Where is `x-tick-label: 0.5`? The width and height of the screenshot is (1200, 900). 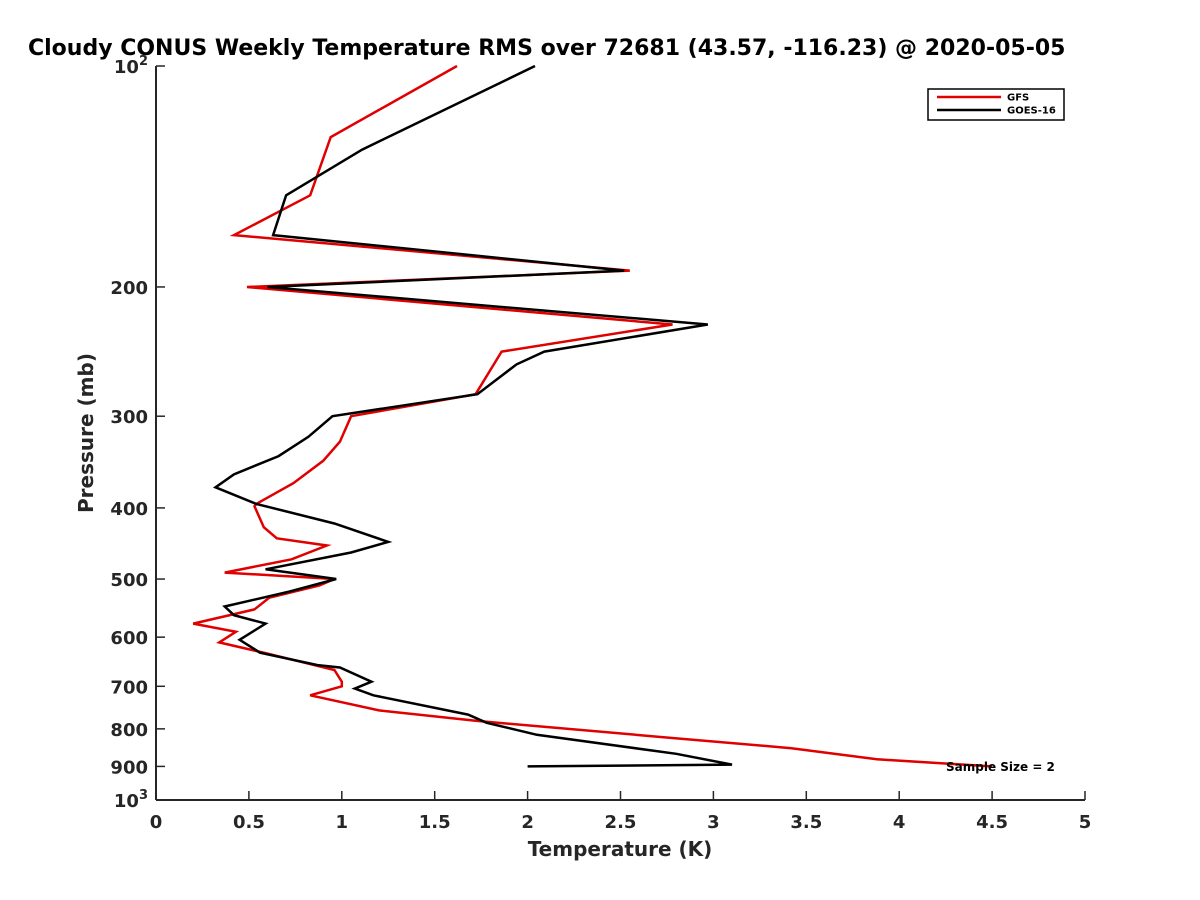
x-tick-label: 0.5 is located at coordinates (249, 822).